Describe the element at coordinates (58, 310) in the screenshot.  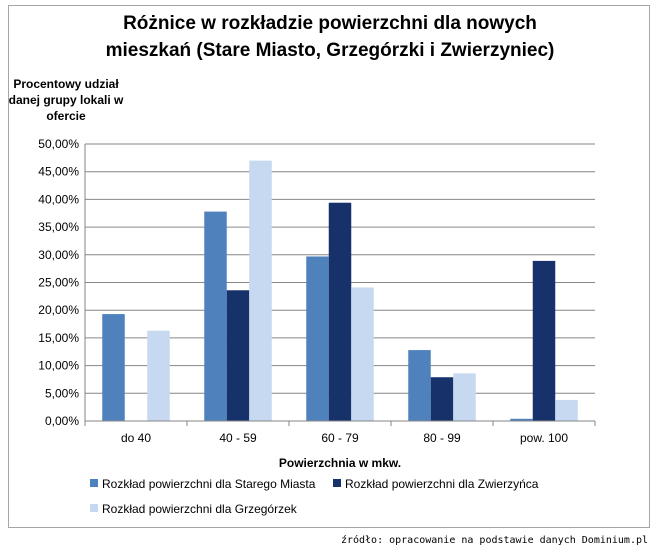
I see `y-tick-label: 20,00%` at that location.